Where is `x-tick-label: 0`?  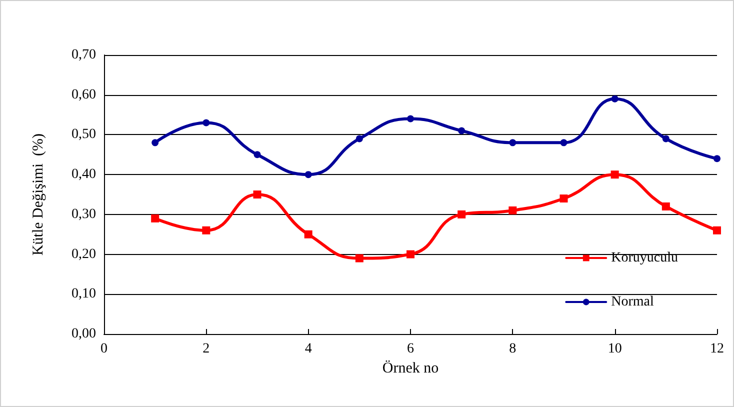 x-tick-label: 0 is located at coordinates (104, 349).